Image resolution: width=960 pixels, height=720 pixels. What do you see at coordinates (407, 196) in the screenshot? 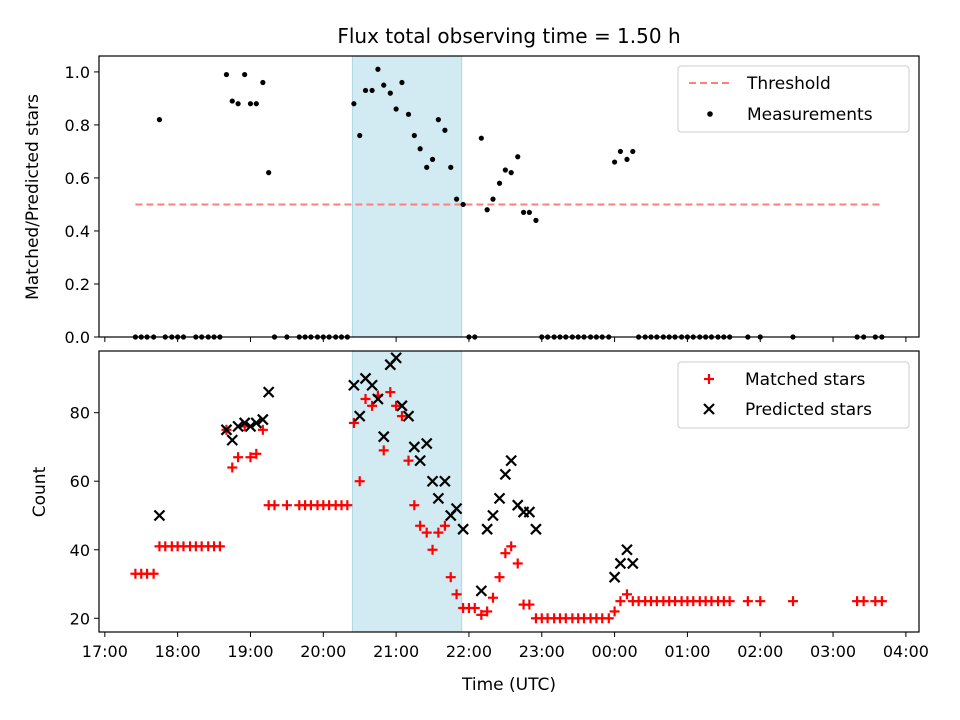
I see `observing-window-shade` at bounding box center [407, 196].